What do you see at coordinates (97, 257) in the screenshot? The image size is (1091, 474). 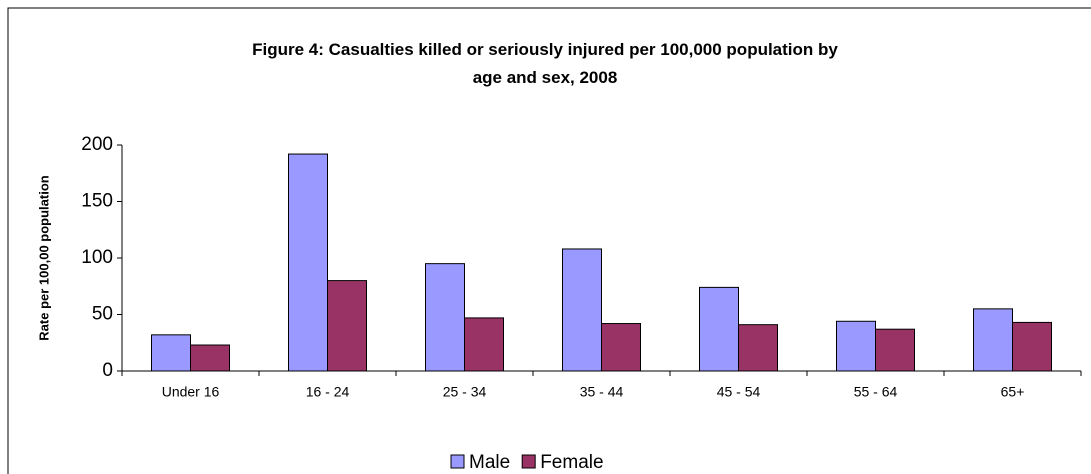 I see `y-tick-label: 100` at bounding box center [97, 257].